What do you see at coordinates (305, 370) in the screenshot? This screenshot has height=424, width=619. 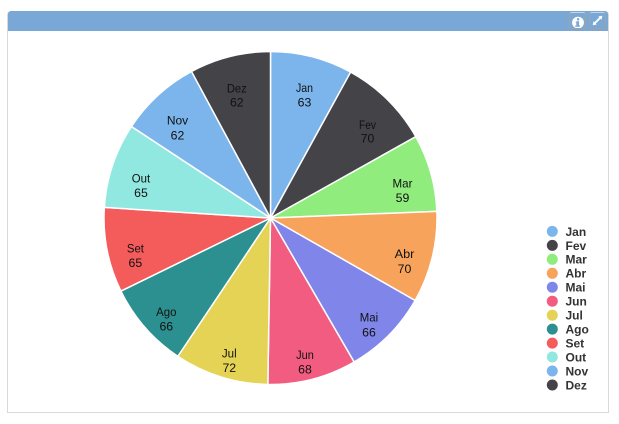 I see `svg-text: 68` at bounding box center [305, 370].